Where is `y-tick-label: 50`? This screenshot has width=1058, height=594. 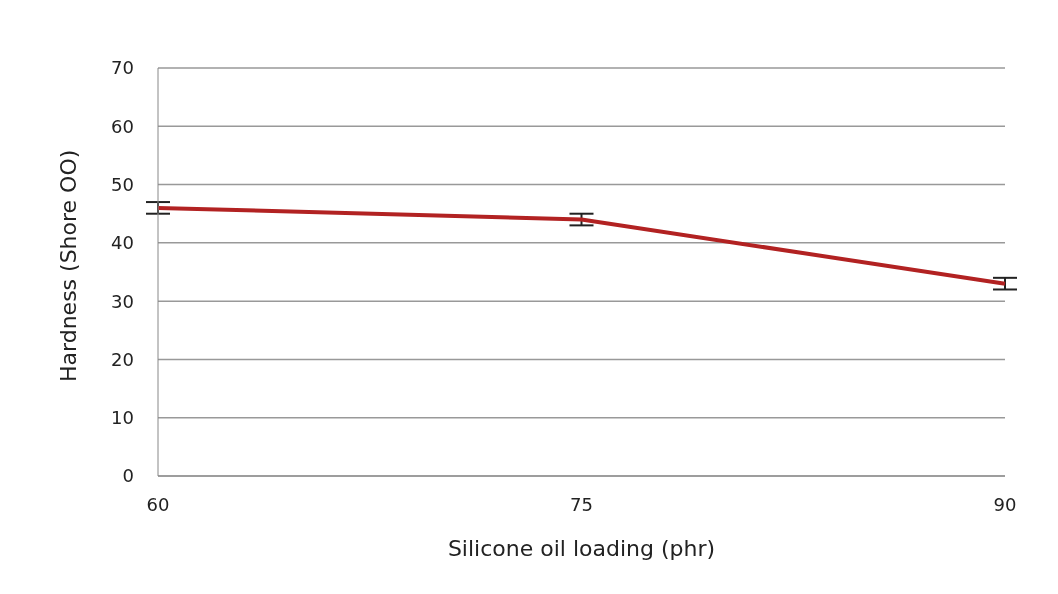 y-tick-label: 50 is located at coordinates (122, 184).